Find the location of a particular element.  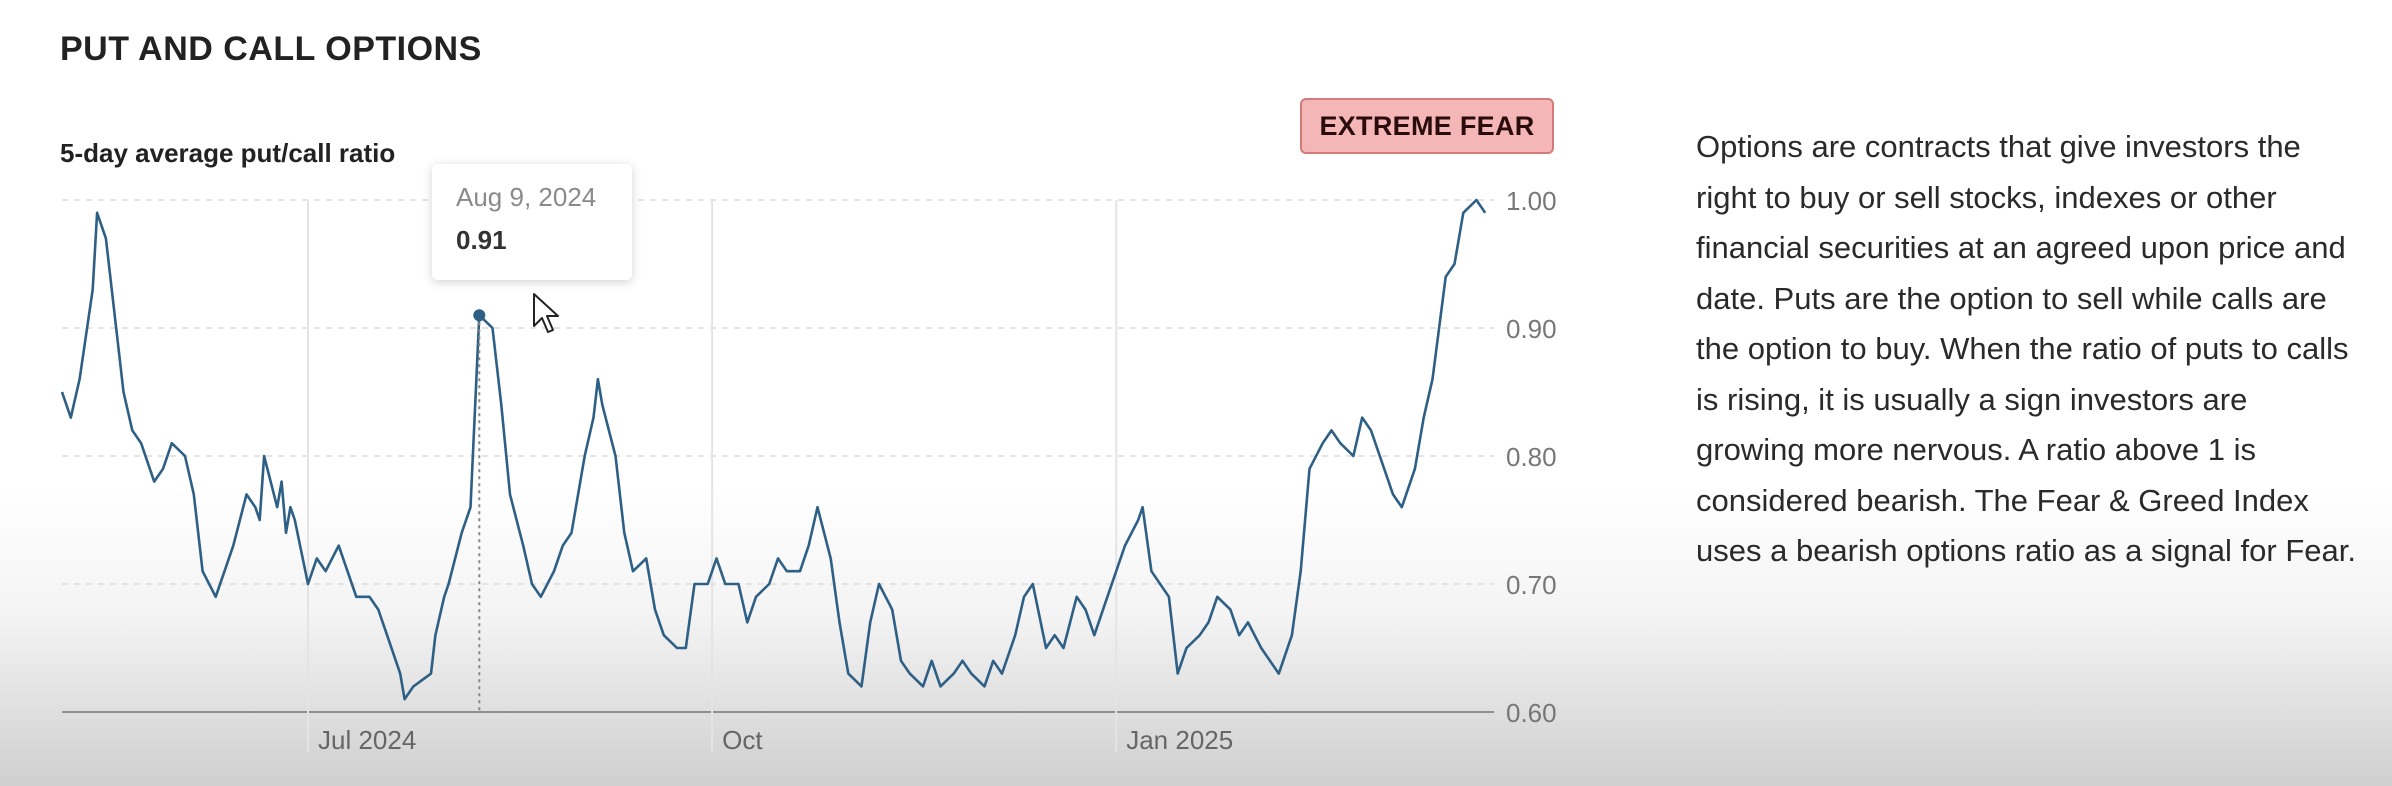

section-title: PUT AND CALL OPTIONS is located at coordinates (271, 49).